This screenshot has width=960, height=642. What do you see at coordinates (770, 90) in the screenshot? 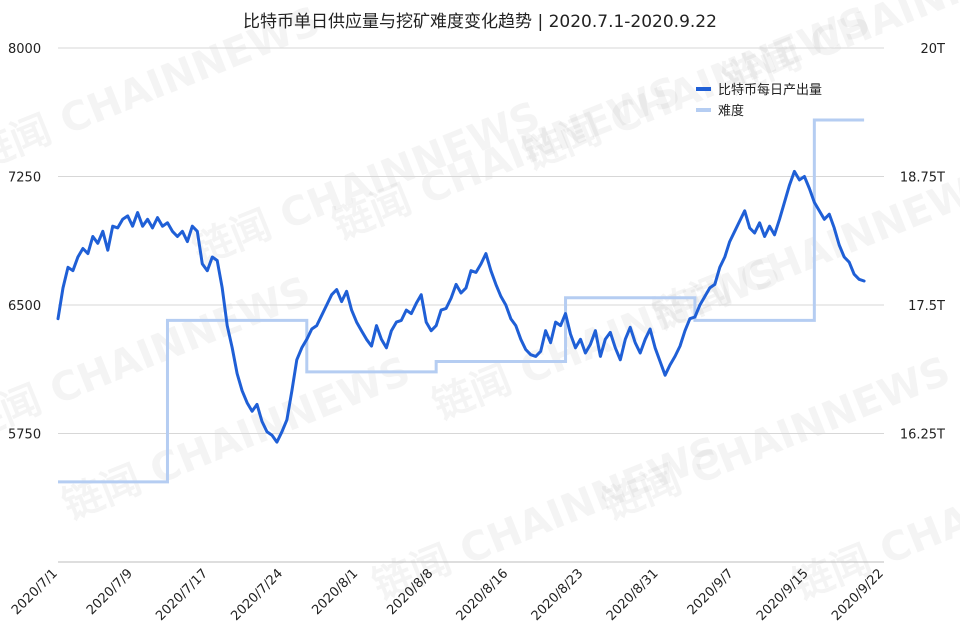
I see `legend-label-production: 比特币每日产出量` at bounding box center [770, 90].